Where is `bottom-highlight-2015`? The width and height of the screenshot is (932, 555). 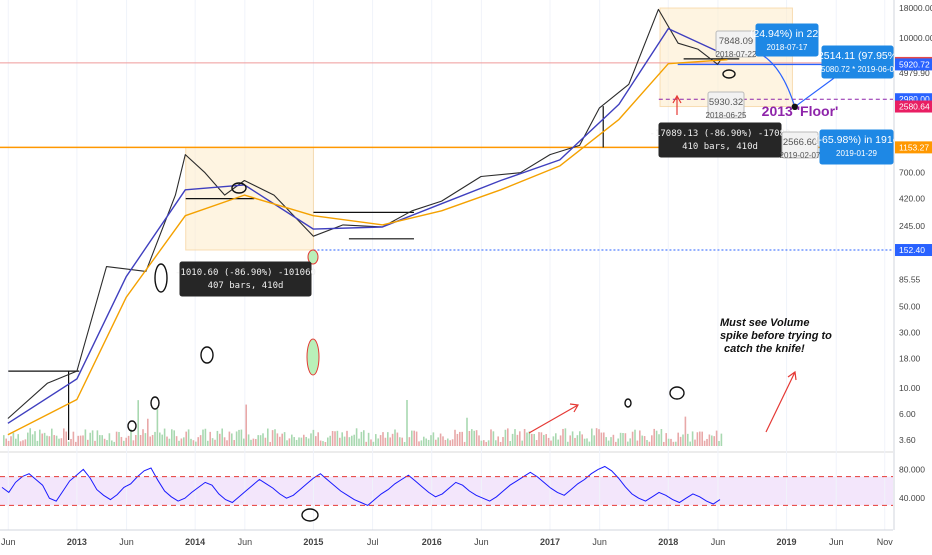
bottom-highlight-2015 is located at coordinates (313, 257).